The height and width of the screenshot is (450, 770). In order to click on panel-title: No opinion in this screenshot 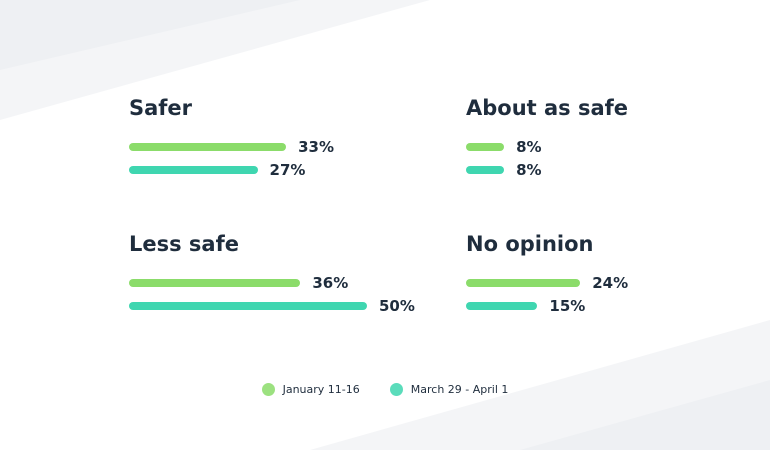, I will do `click(530, 244)`.